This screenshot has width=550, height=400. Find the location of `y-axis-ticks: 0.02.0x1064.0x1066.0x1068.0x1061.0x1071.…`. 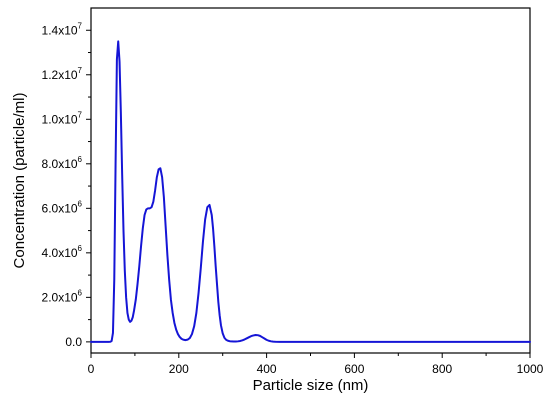

y-axis-ticks: 0.02.0x1064.0x1066.0x1068.0x1061.0x1071.… is located at coordinates (66, 185).